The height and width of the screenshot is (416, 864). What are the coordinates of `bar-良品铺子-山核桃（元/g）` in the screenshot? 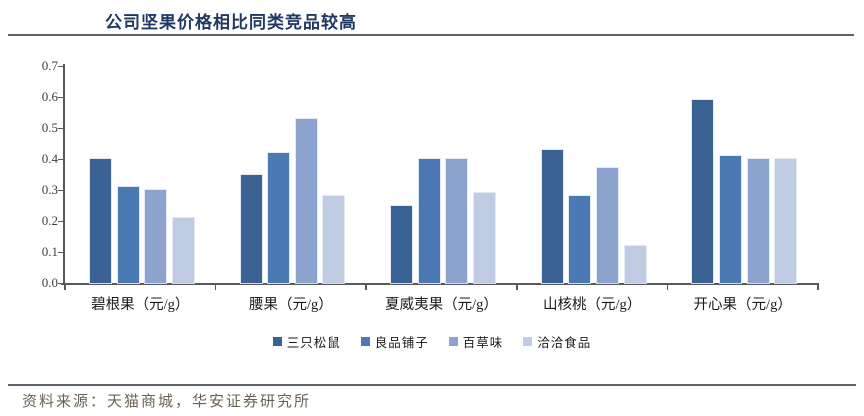 It's located at (580, 239).